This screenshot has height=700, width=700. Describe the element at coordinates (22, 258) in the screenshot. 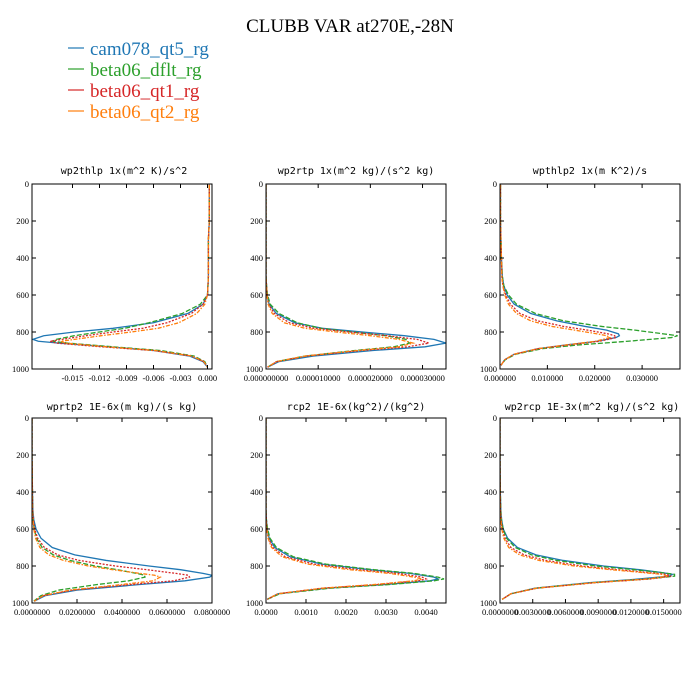

I see `panel-wp2thlp-ytick-label: 400` at that location.